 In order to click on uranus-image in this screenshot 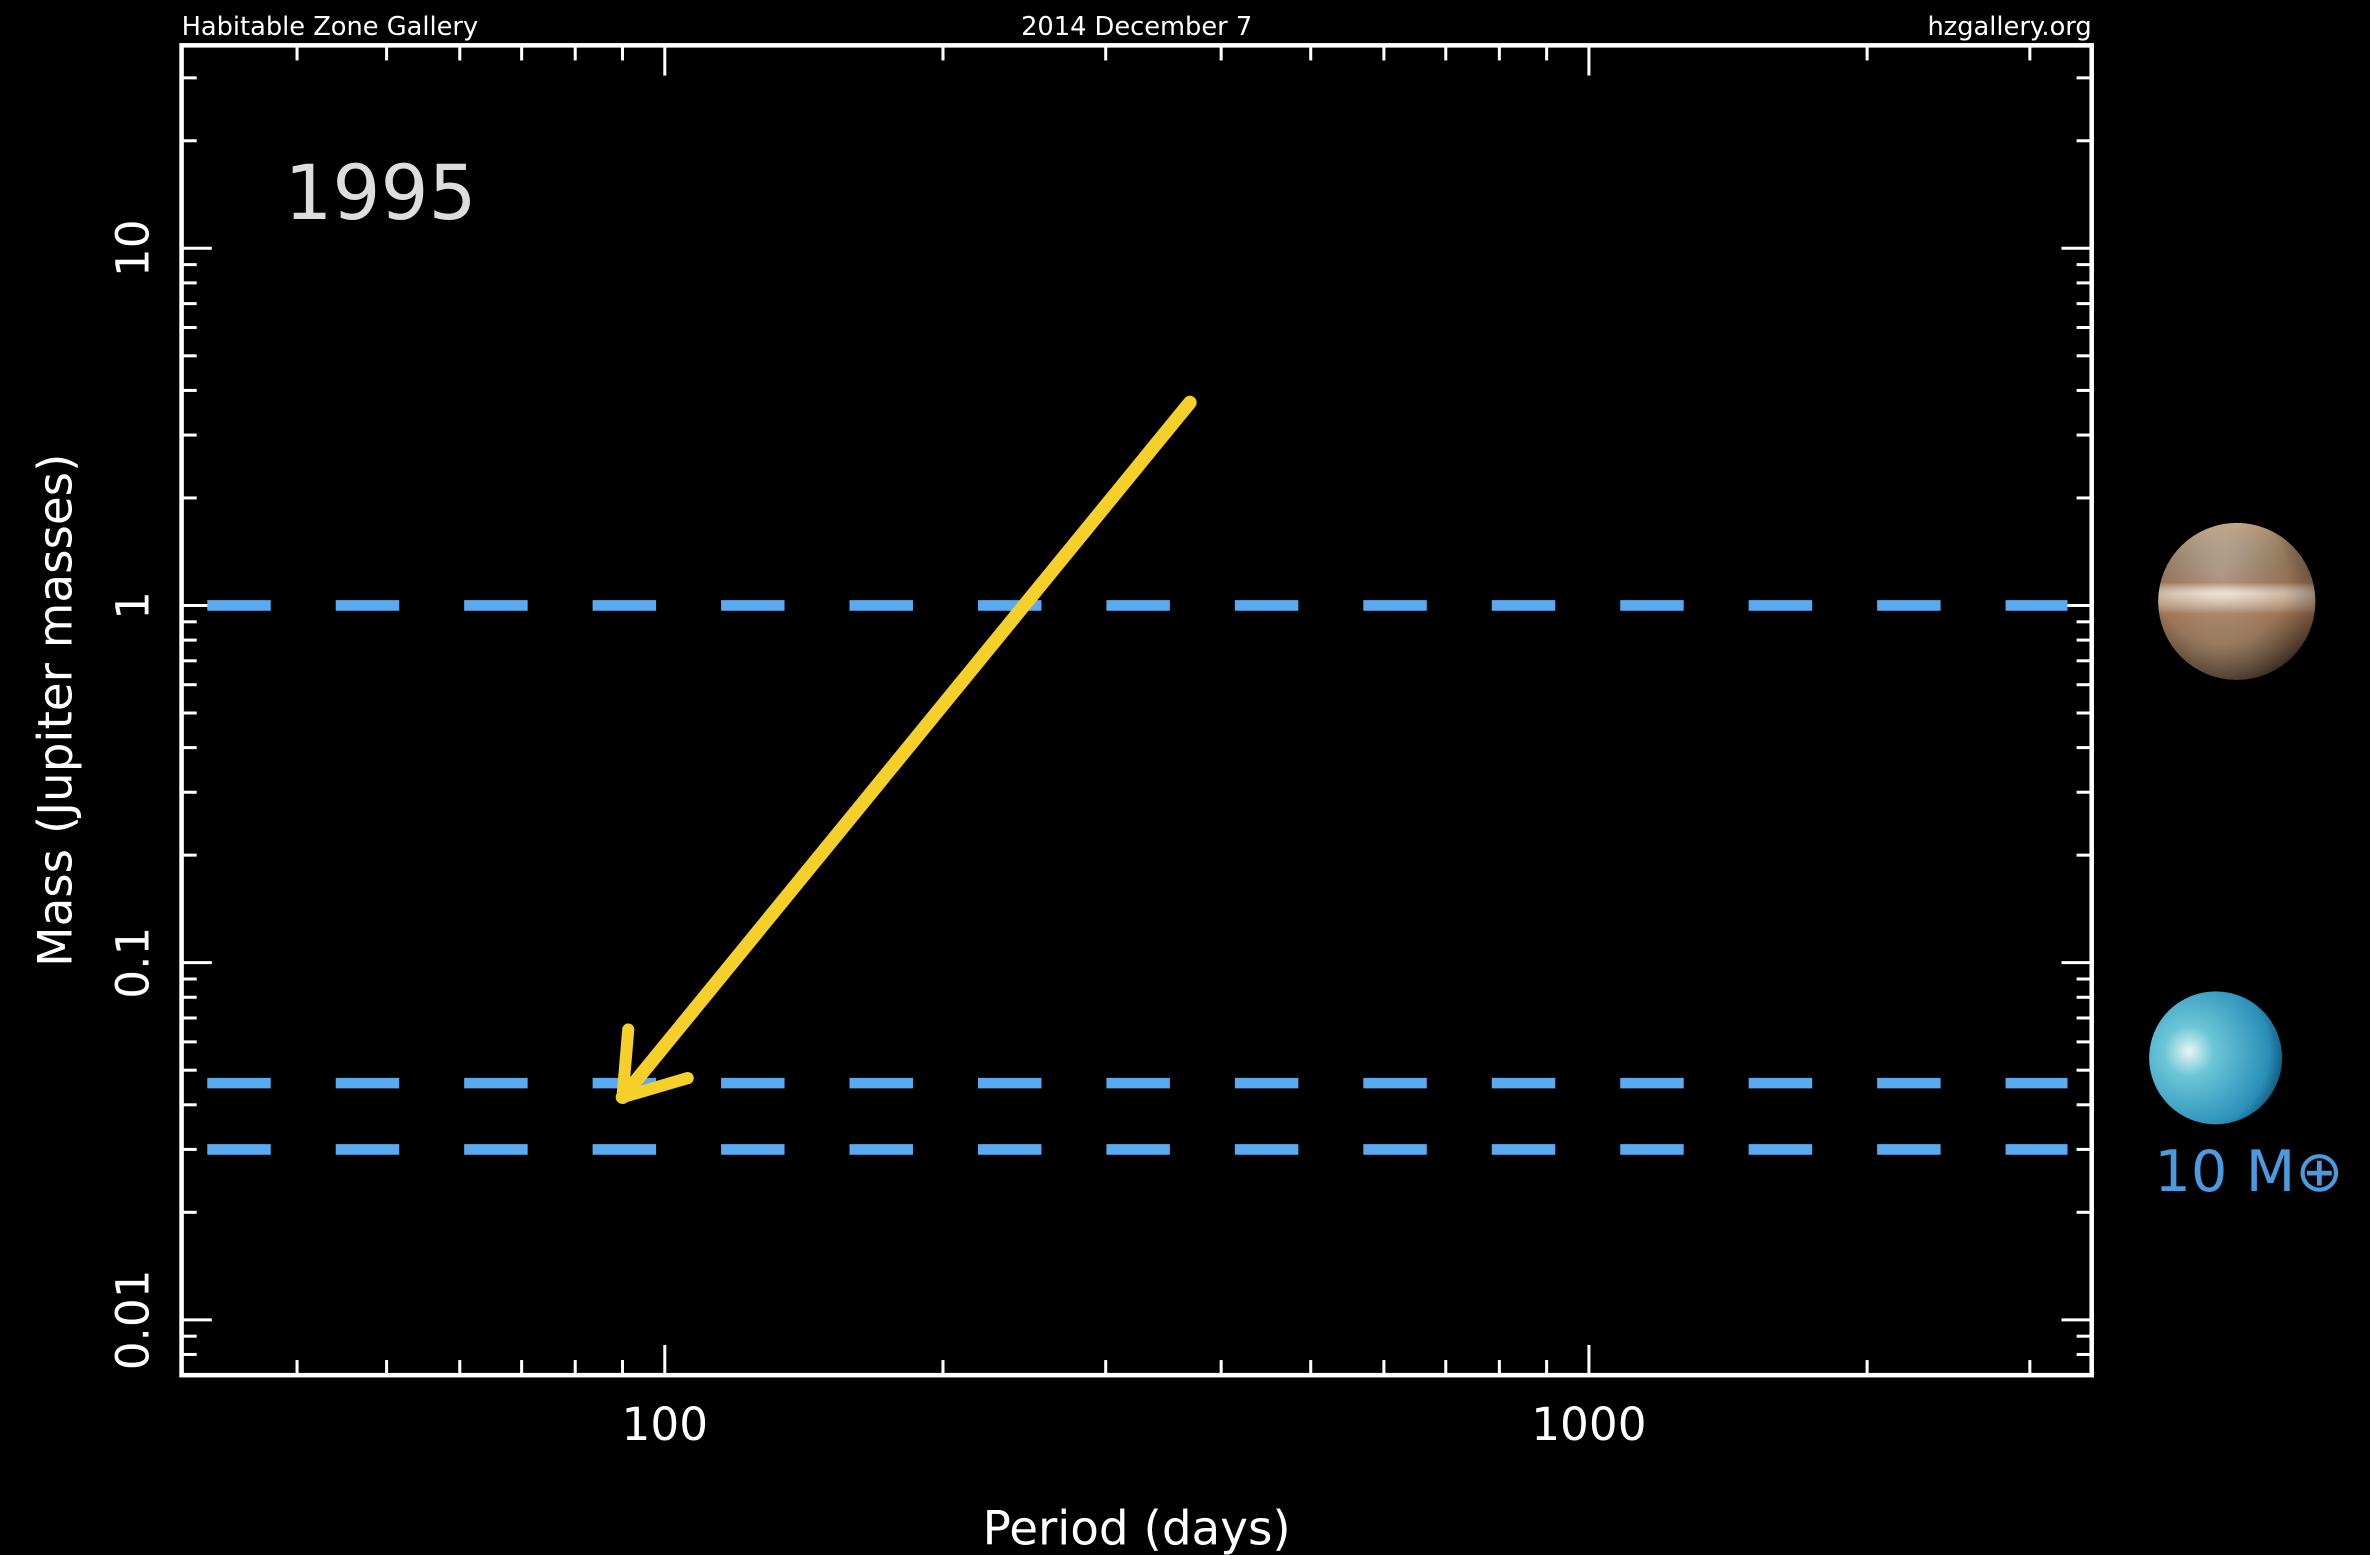, I will do `click(2216, 1058)`.